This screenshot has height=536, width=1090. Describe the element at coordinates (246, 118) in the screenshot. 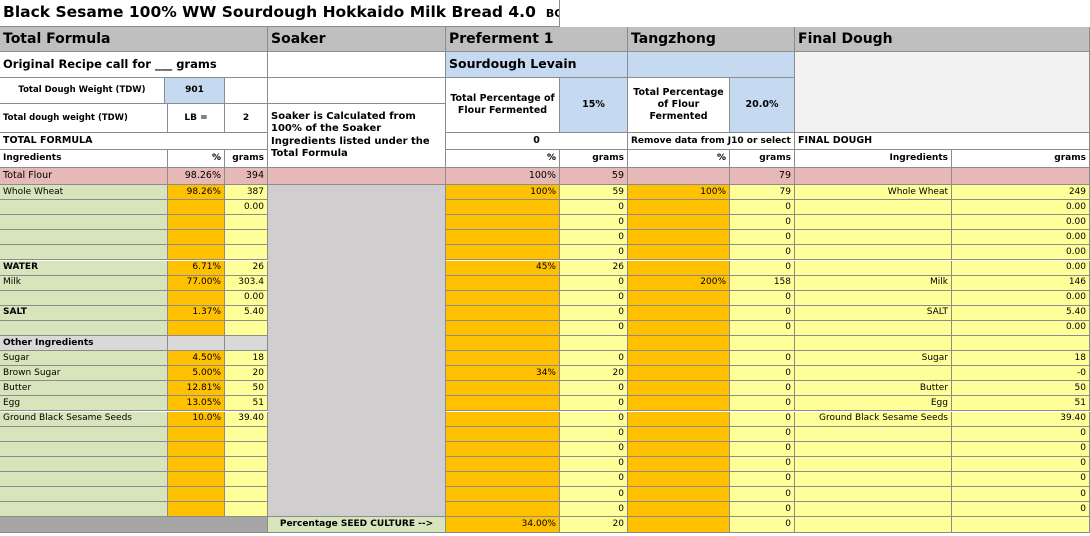

I see `lb-value: 2` at that location.